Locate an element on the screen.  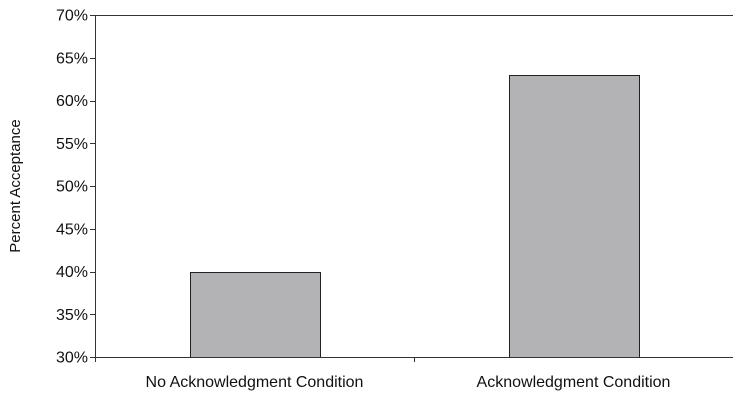
y-tick-label: 70% is located at coordinates (72, 16).